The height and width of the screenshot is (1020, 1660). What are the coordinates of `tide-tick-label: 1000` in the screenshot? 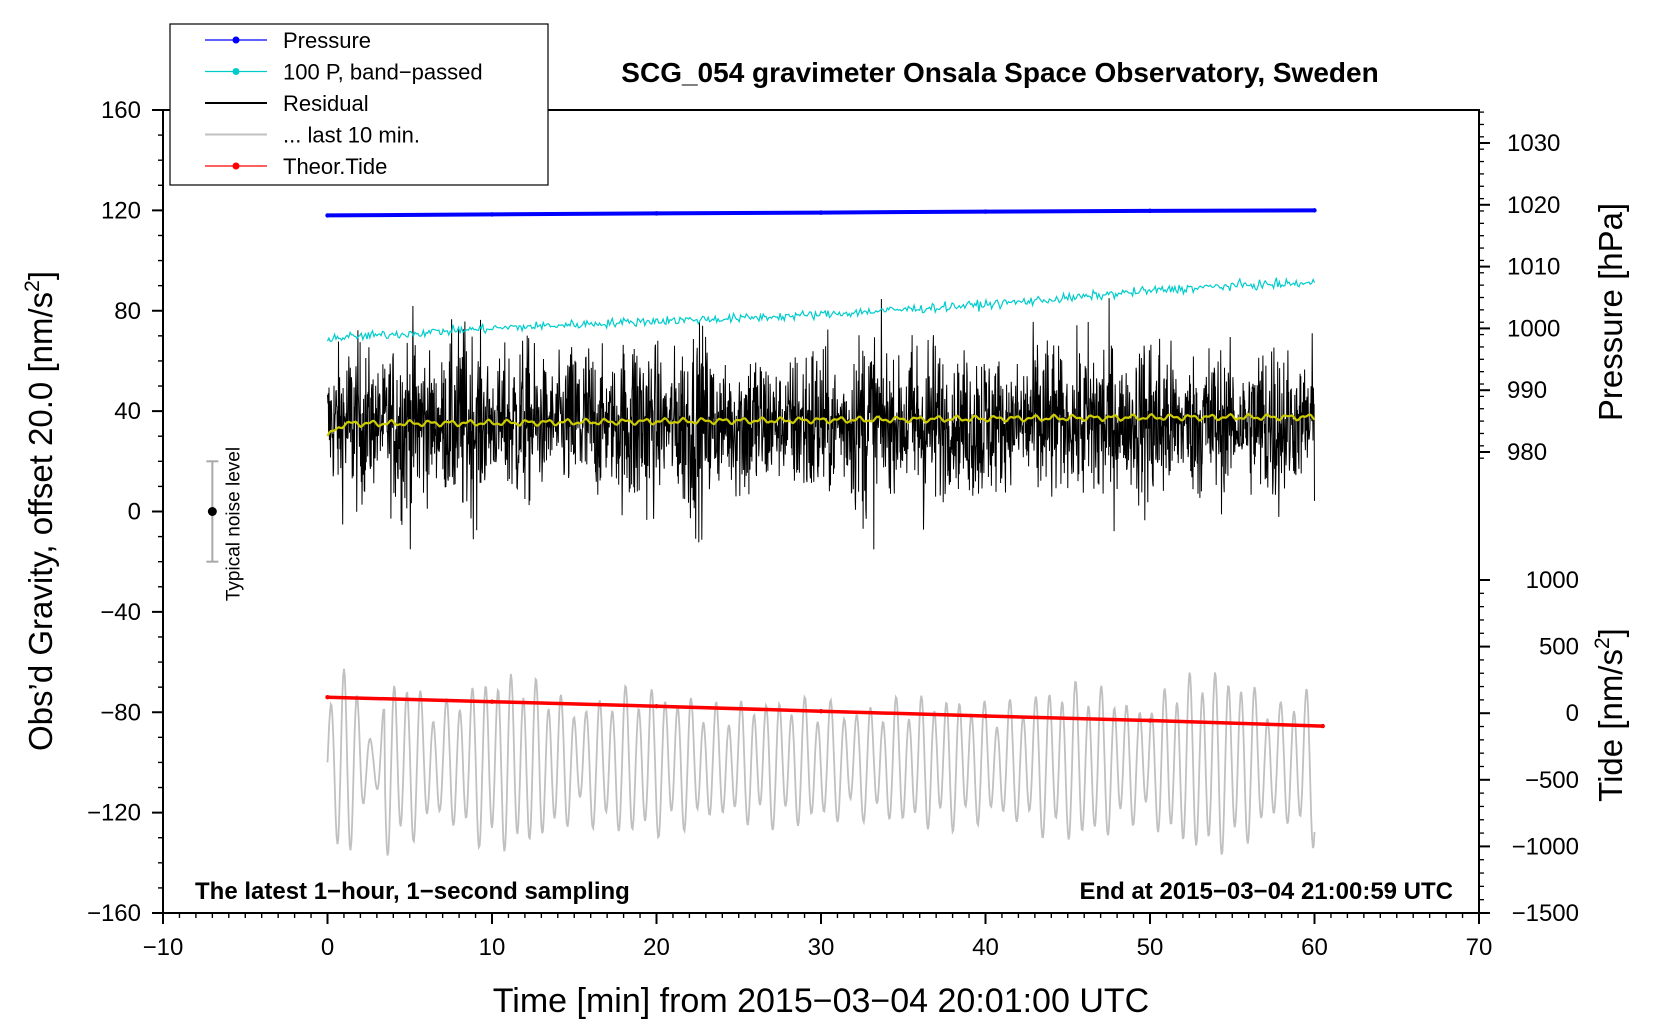 It's located at (1552, 580).